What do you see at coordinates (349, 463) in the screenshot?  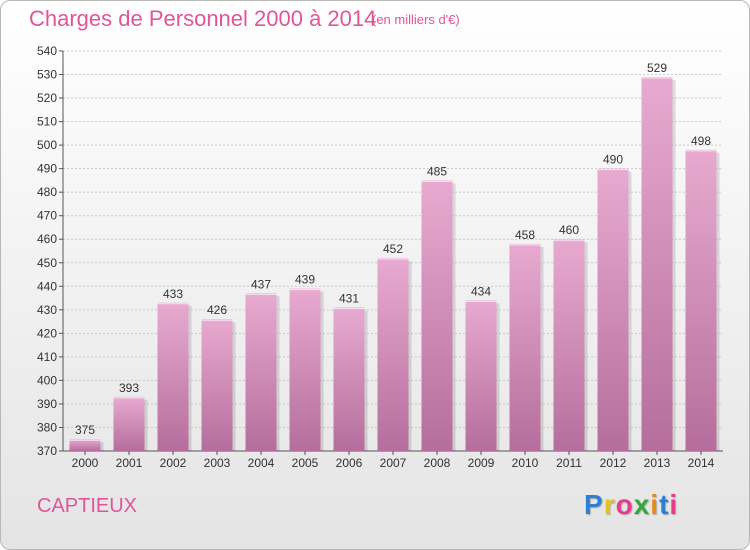 I see `x-tick-label: 2006` at bounding box center [349, 463].